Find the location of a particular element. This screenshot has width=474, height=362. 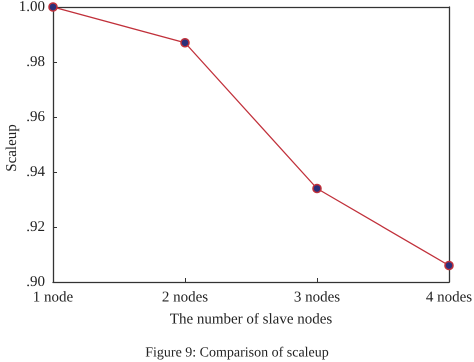

x-tick-label: 2 nodes is located at coordinates (185, 298).